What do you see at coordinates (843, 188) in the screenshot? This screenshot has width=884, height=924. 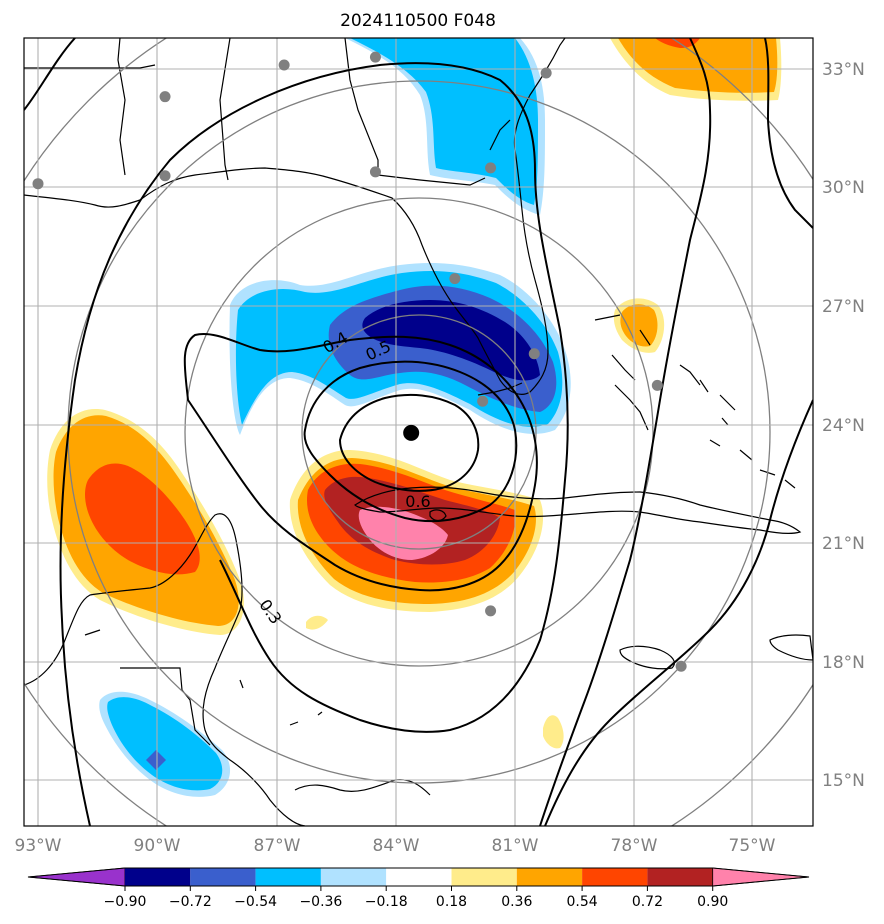 I see `lat-label-30n: 30°N` at bounding box center [843, 188].